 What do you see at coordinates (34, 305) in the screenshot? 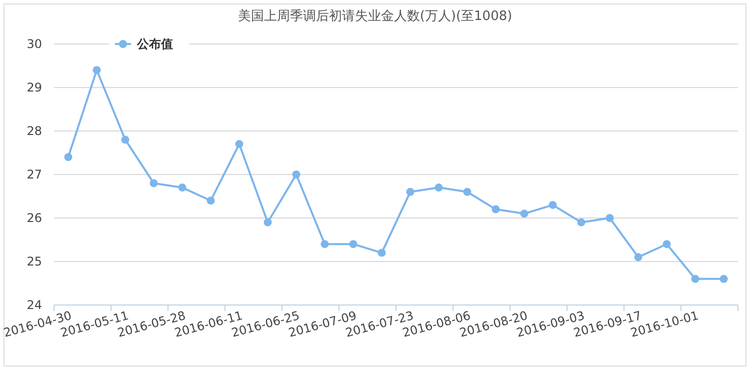
I see `y-tick-label: 24` at bounding box center [34, 305].